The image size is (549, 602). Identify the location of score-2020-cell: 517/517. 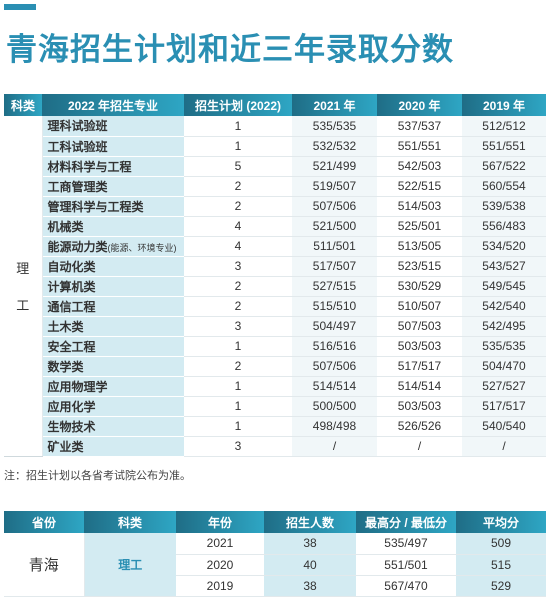
(419, 366).